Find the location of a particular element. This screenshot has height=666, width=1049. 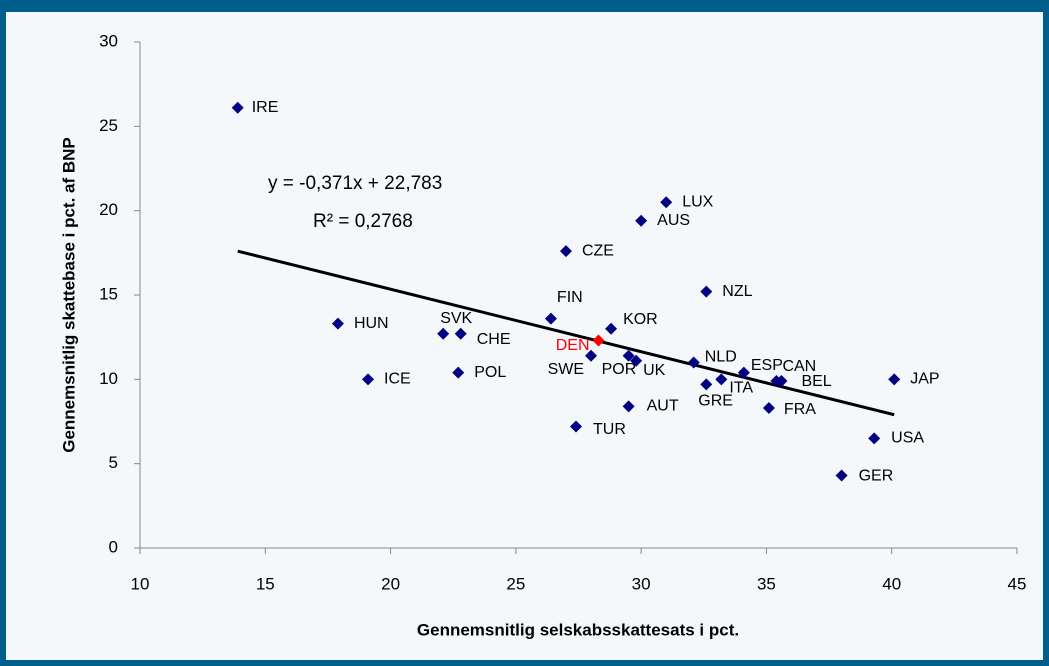

point-label: ICE is located at coordinates (397, 379).